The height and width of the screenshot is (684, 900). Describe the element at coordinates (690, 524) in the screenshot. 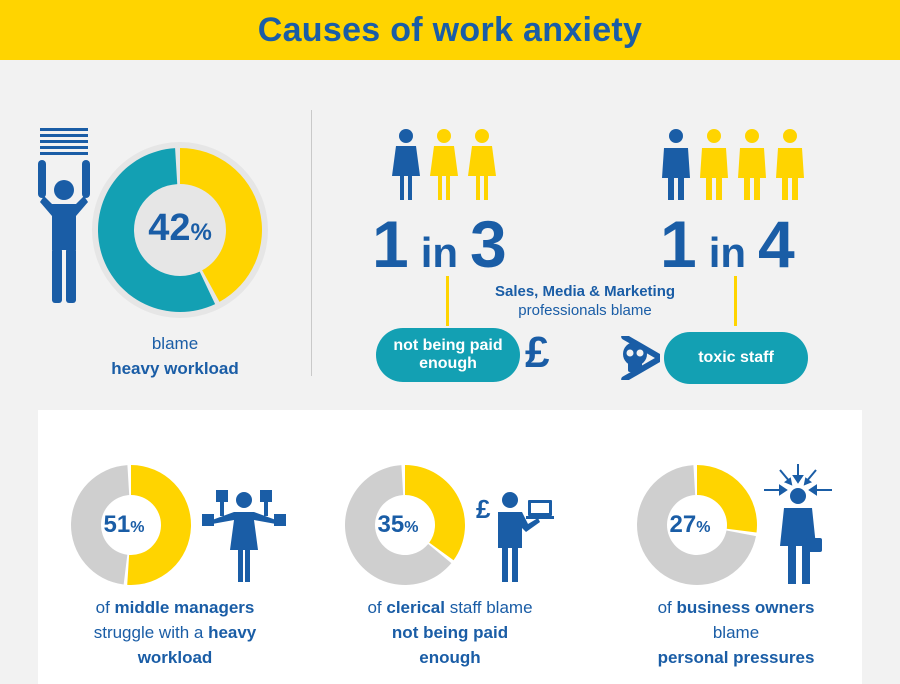

I see `donut-percent-27: 27%` at that location.